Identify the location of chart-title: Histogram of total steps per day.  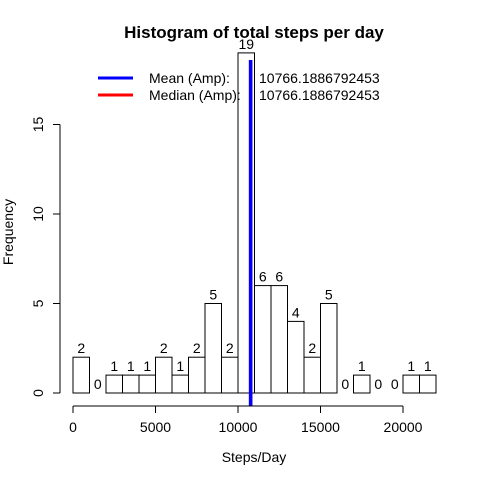
(254, 32).